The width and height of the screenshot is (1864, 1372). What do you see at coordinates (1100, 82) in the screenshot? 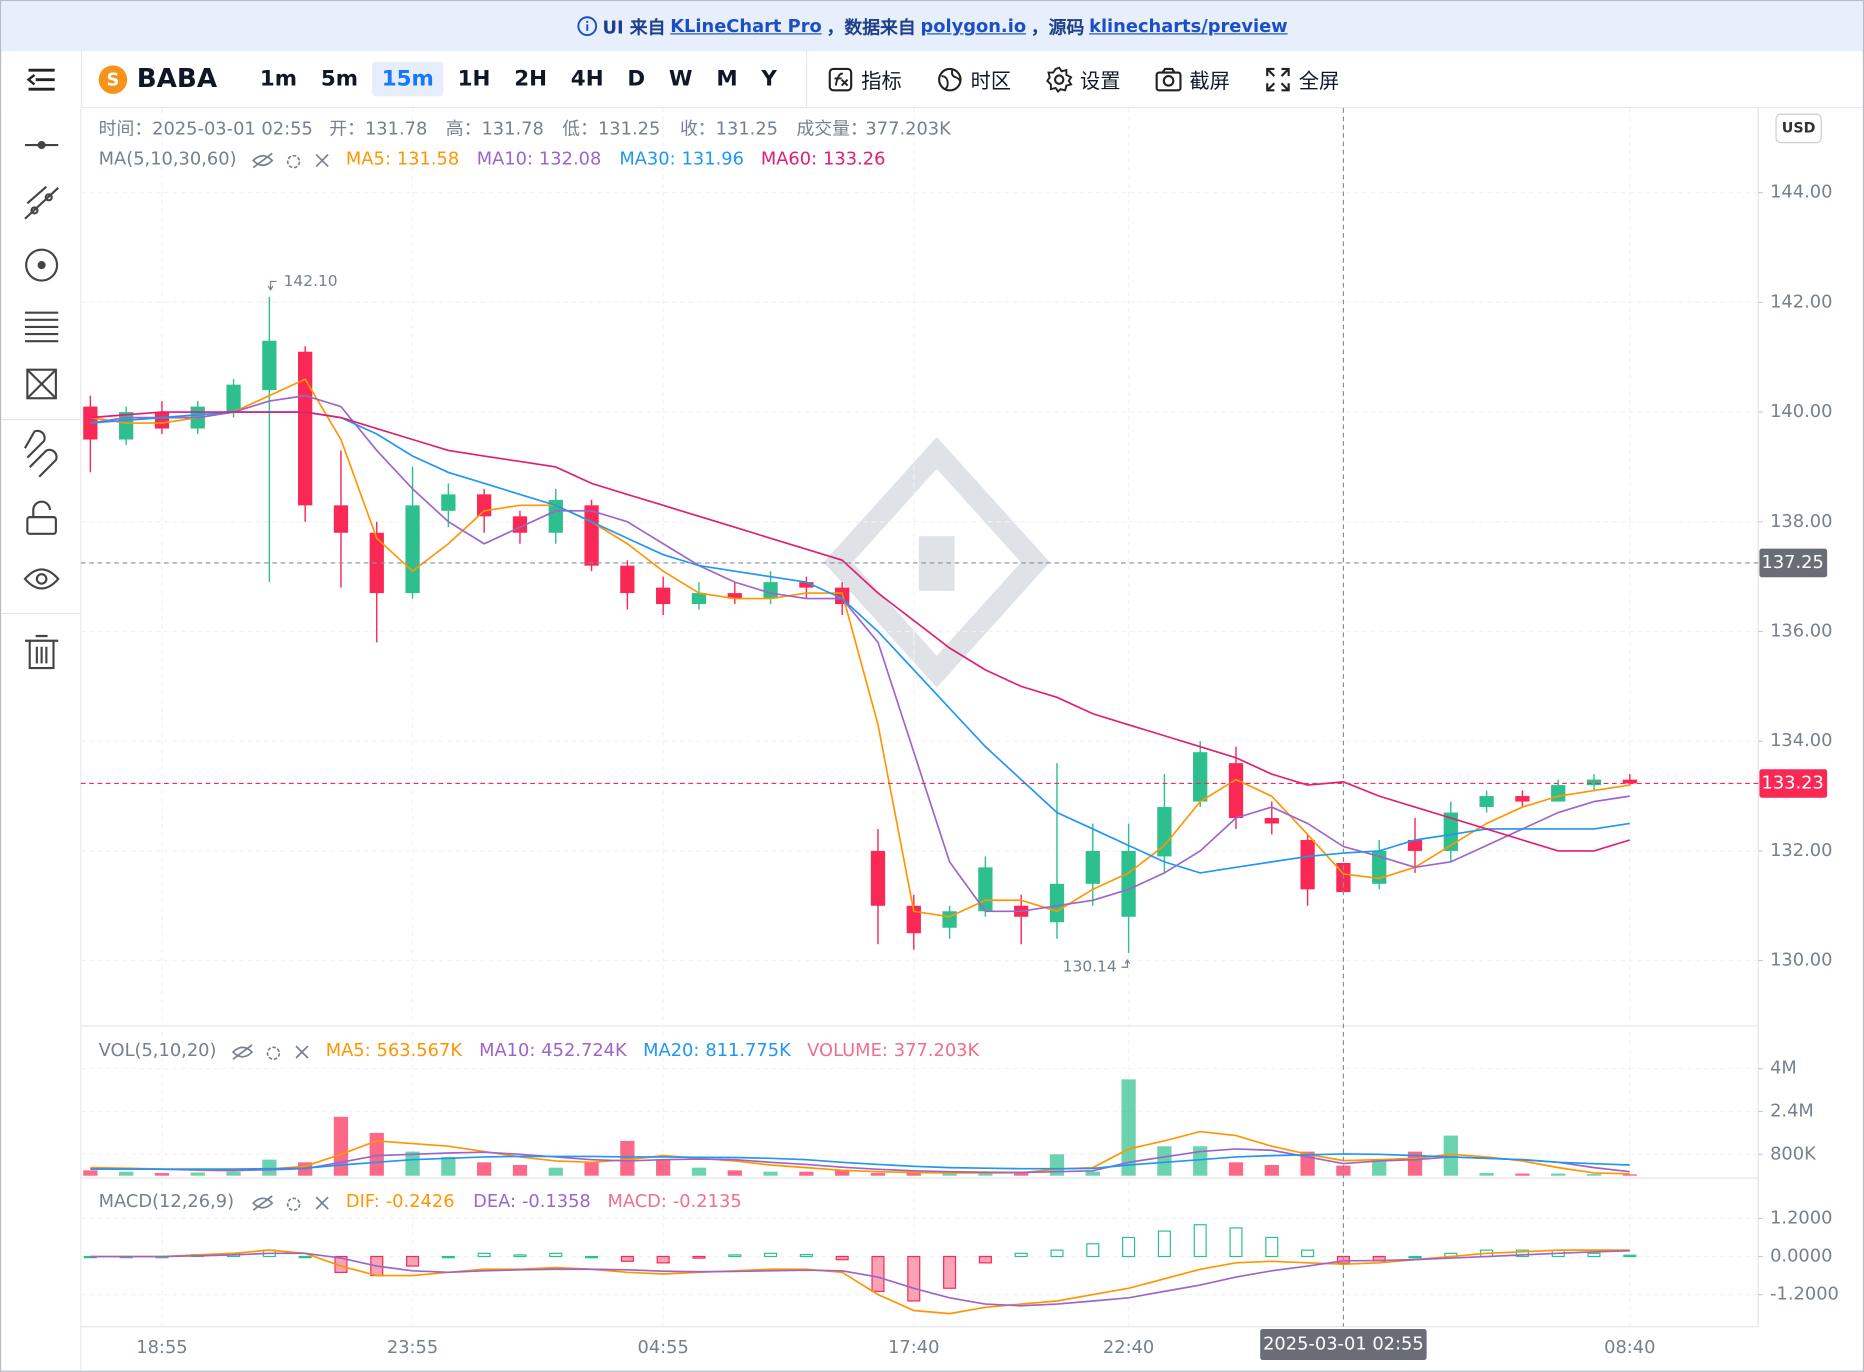
I see `button-label: 设置` at bounding box center [1100, 82].